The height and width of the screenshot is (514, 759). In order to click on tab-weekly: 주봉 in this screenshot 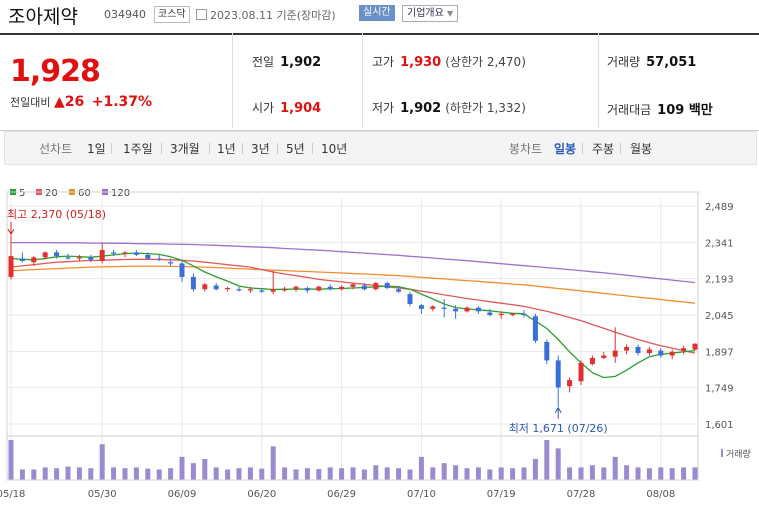, I will do `click(603, 149)`.